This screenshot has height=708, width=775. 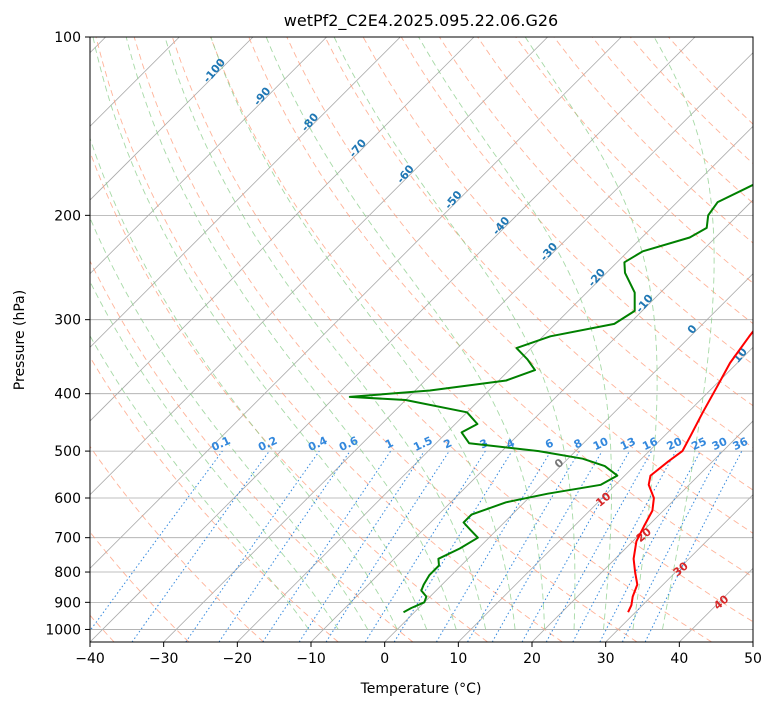 I want to click on x-tick-label: 10, so click(x=458, y=659).